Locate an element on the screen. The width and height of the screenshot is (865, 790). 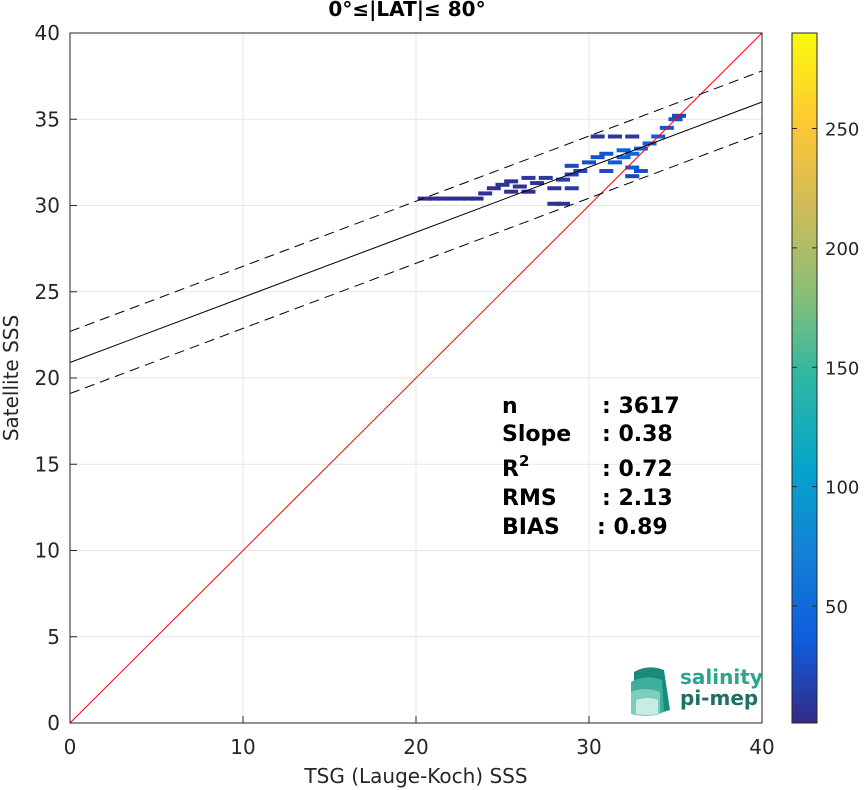
stat-r2-sup: 2 is located at coordinates (524, 461).